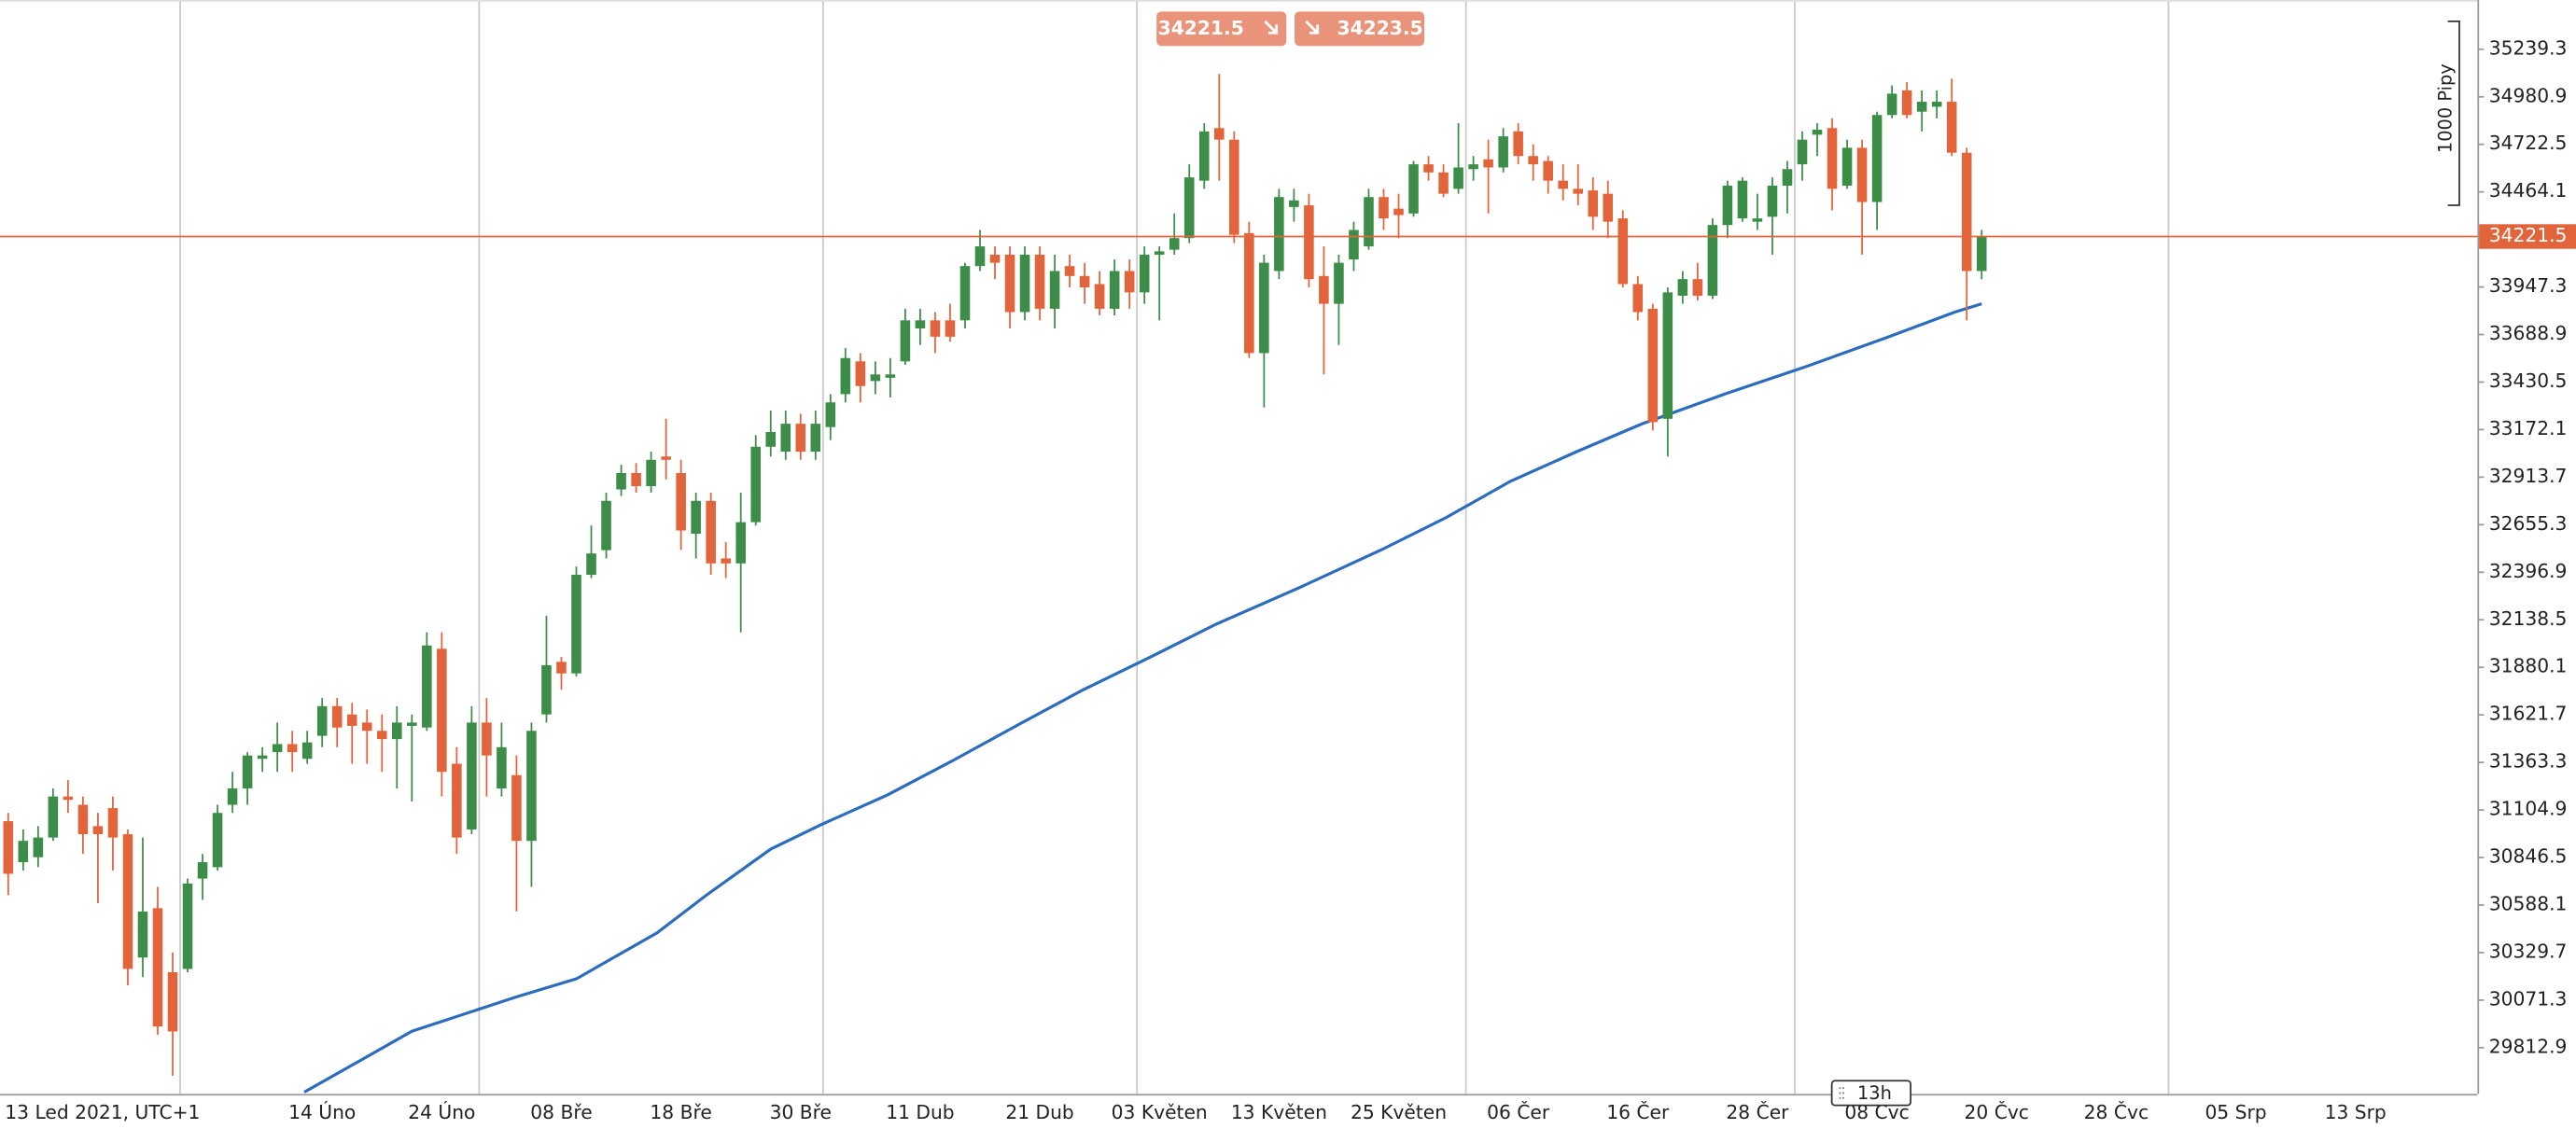 The height and width of the screenshot is (1129, 2576). I want to click on y-tick-label: 34722.5, so click(2528, 143).